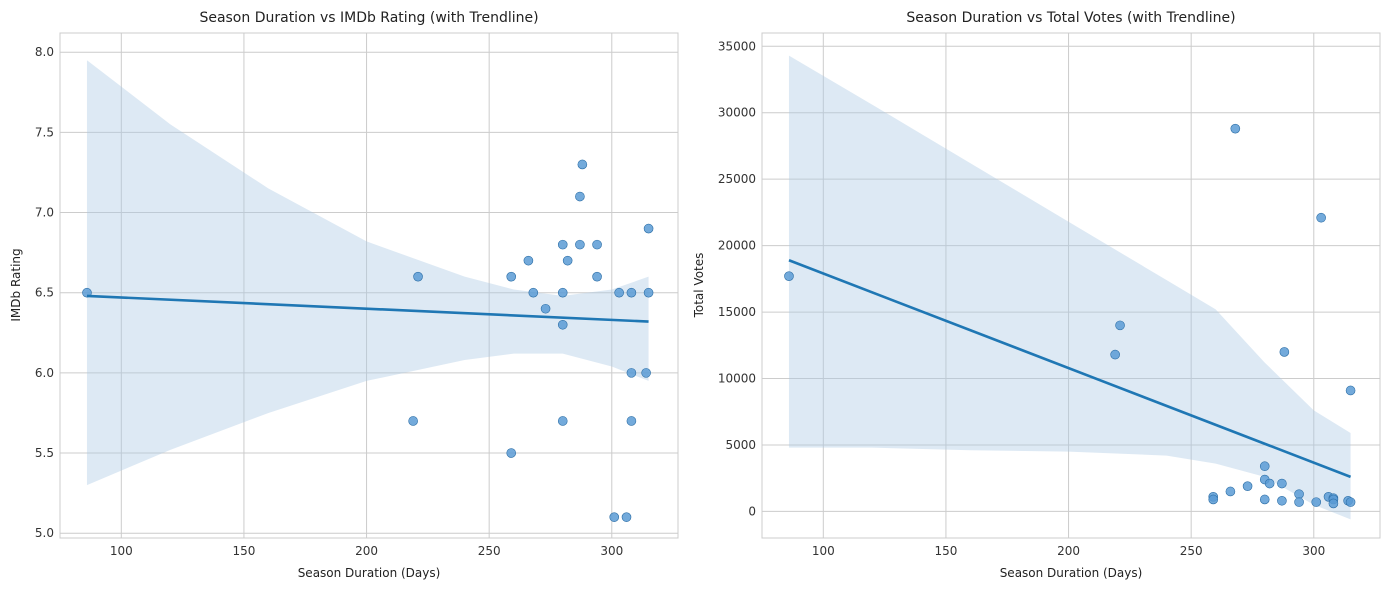 The height and width of the screenshot is (590, 1390). I want to click on y-tick-label: 25000, so click(737, 179).